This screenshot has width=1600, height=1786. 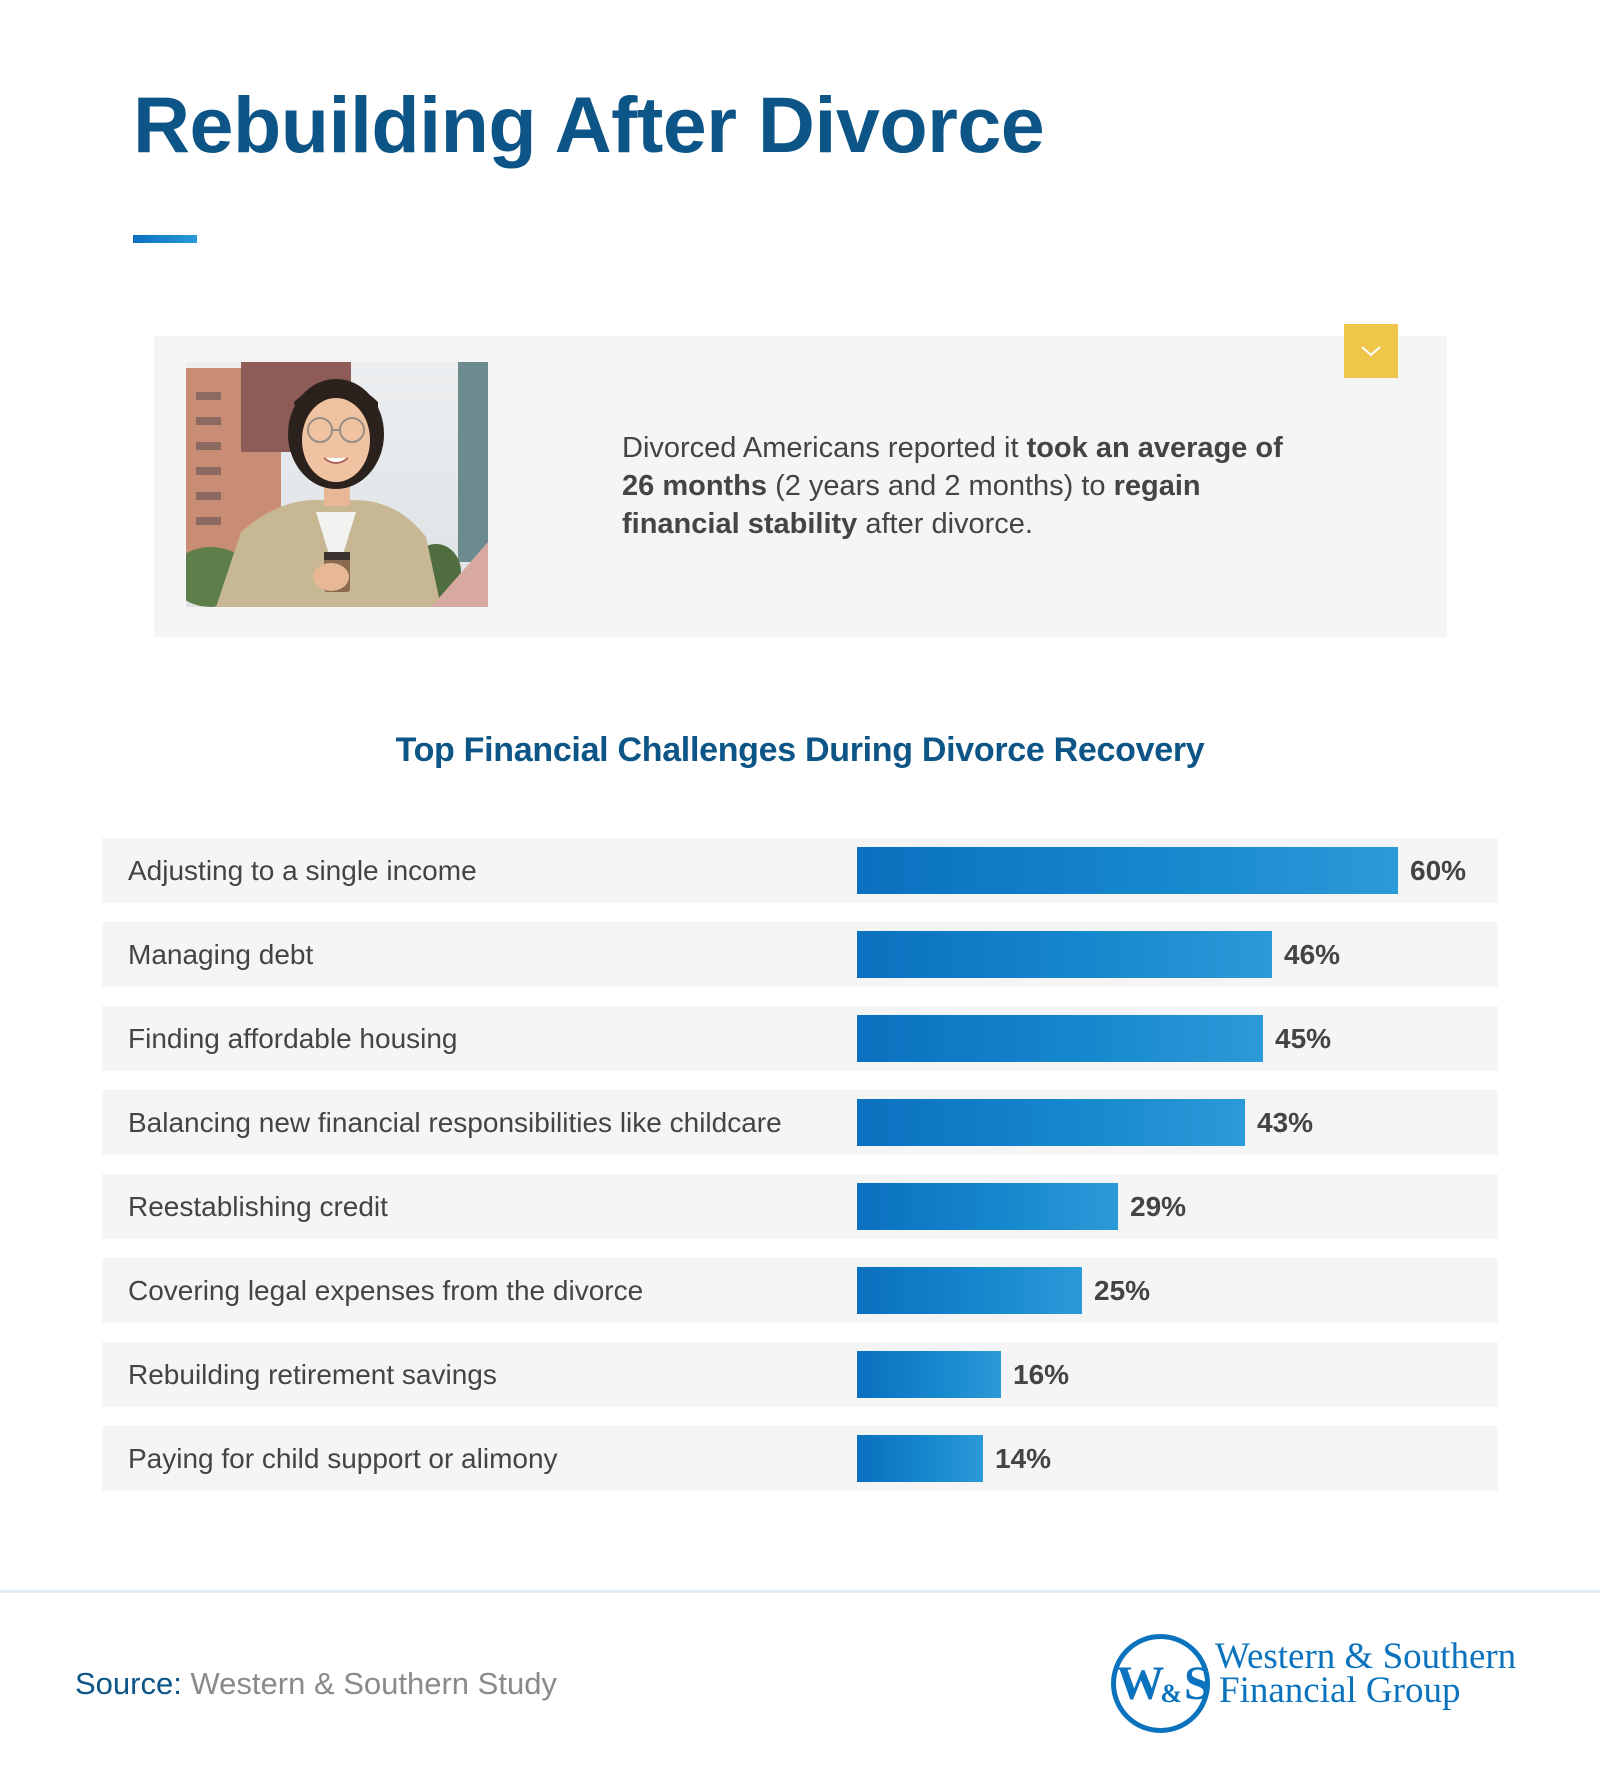 What do you see at coordinates (1285, 1122) in the screenshot?
I see `bar-value-label: 43%` at bounding box center [1285, 1122].